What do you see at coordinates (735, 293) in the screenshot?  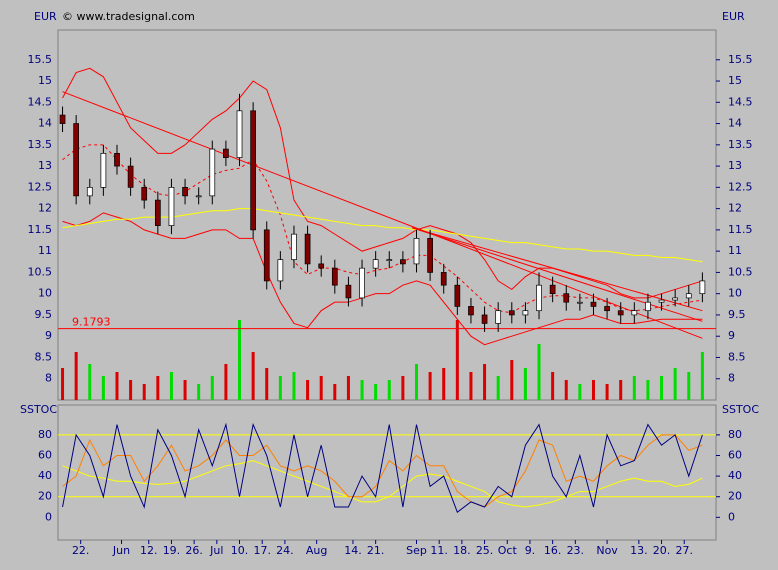 I see `y-tick-label: 10` at bounding box center [735, 293].